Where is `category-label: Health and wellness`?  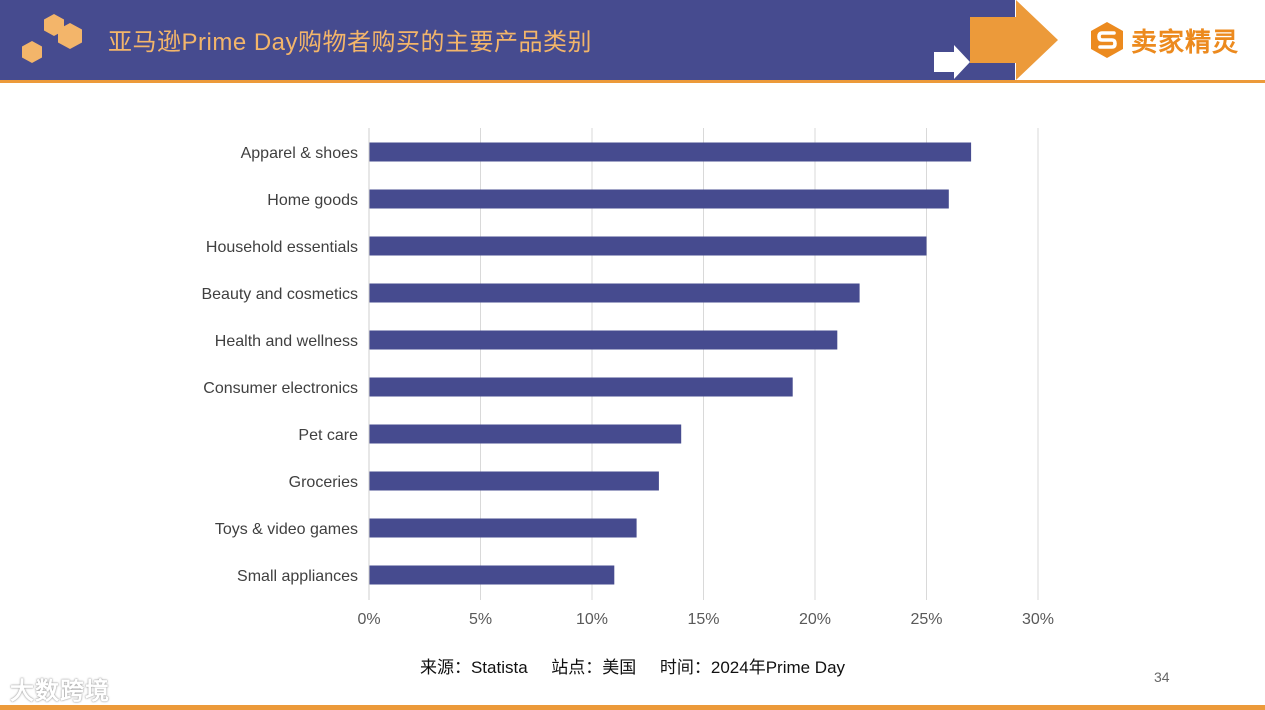 category-label: Health and wellness is located at coordinates (286, 341).